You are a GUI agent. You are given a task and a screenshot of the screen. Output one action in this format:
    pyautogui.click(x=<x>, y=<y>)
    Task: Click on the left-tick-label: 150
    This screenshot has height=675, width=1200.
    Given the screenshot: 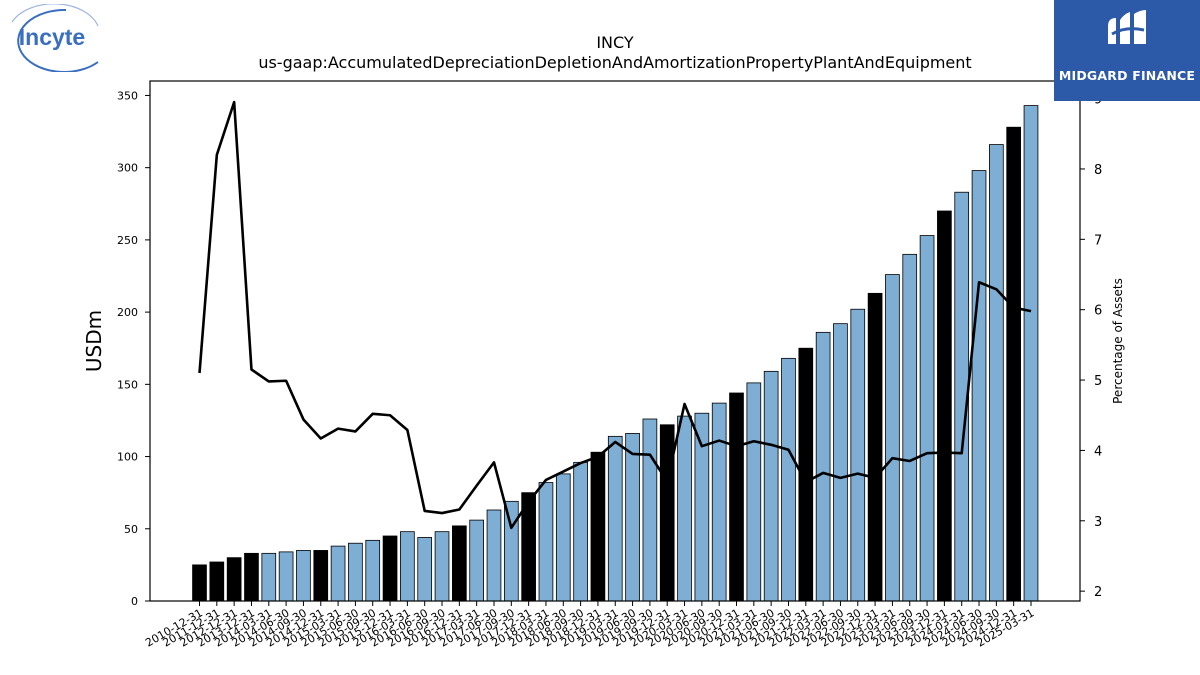 What is the action you would take?
    pyautogui.click(x=127, y=384)
    